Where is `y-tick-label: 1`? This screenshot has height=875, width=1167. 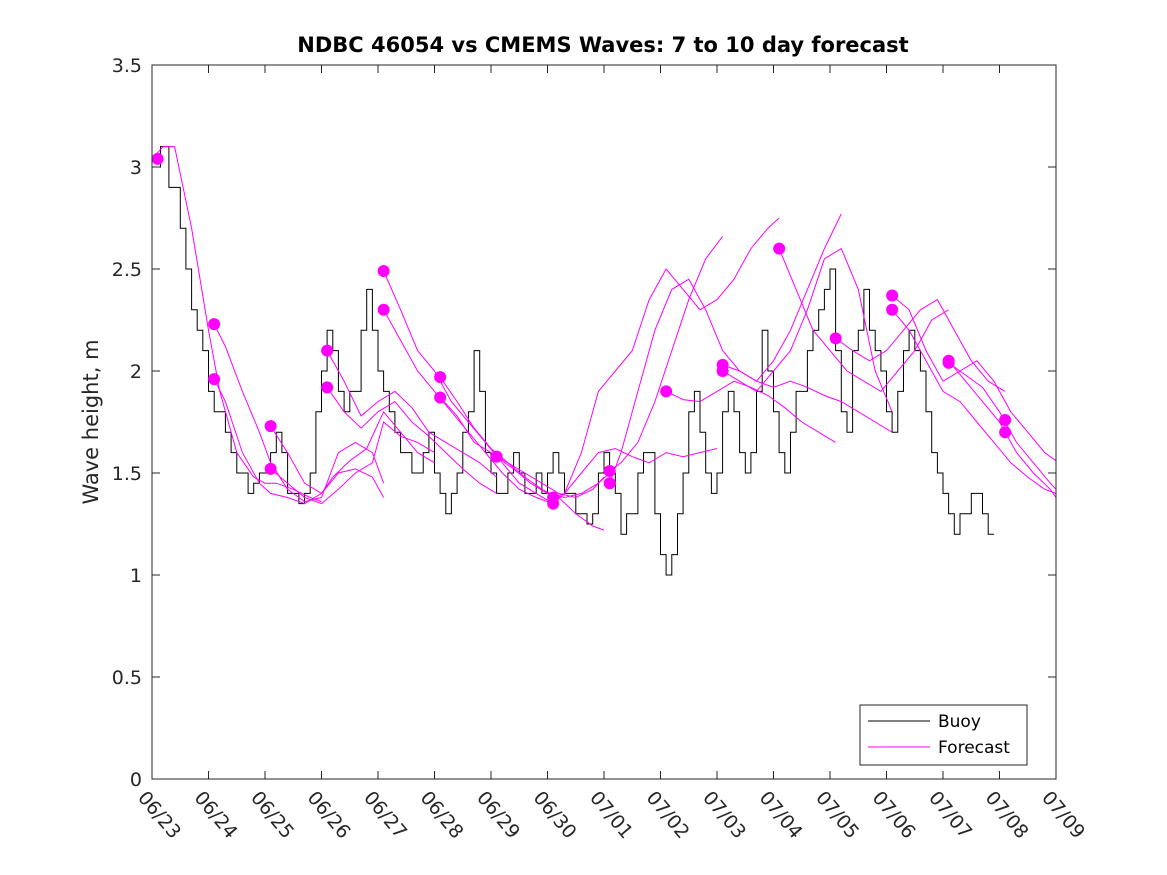
y-tick-label: 1 is located at coordinates (136, 576).